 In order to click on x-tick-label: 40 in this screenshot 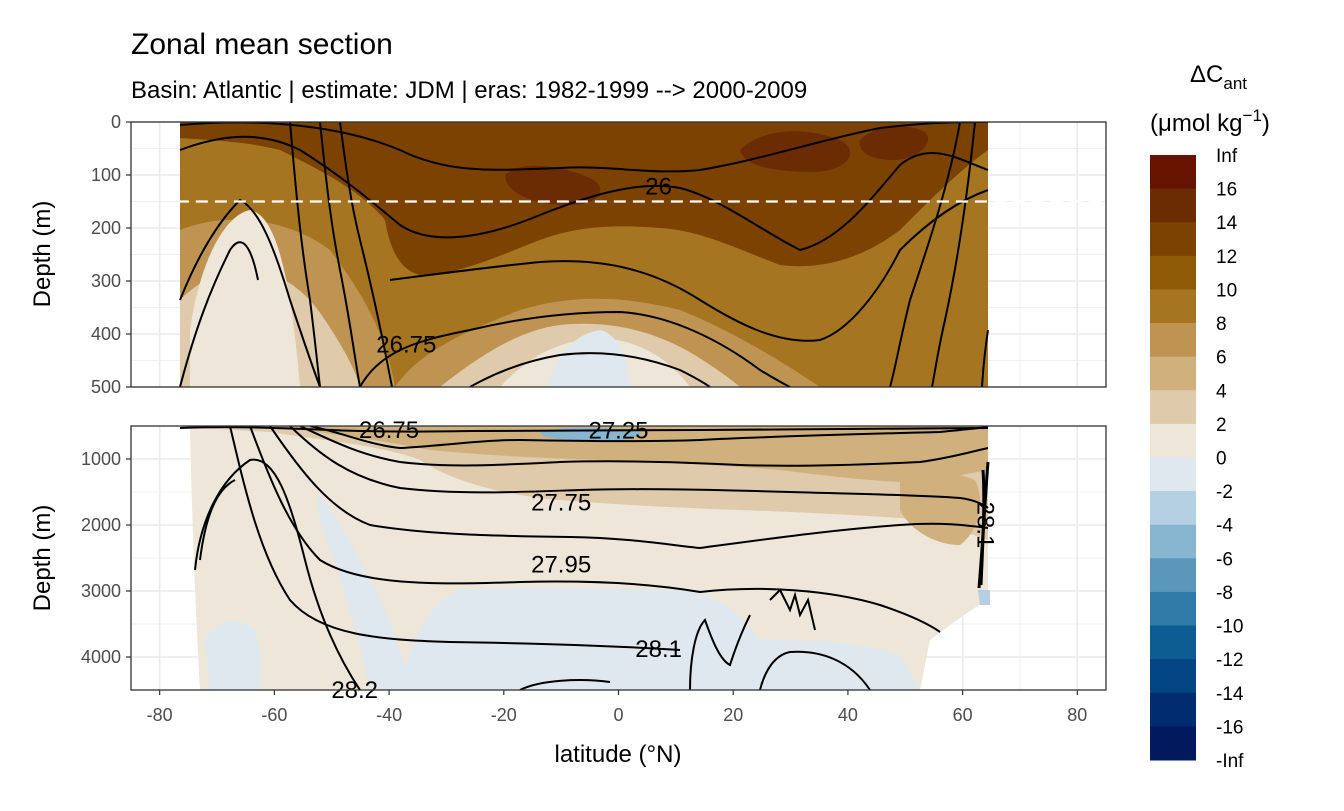, I will do `click(848, 715)`.